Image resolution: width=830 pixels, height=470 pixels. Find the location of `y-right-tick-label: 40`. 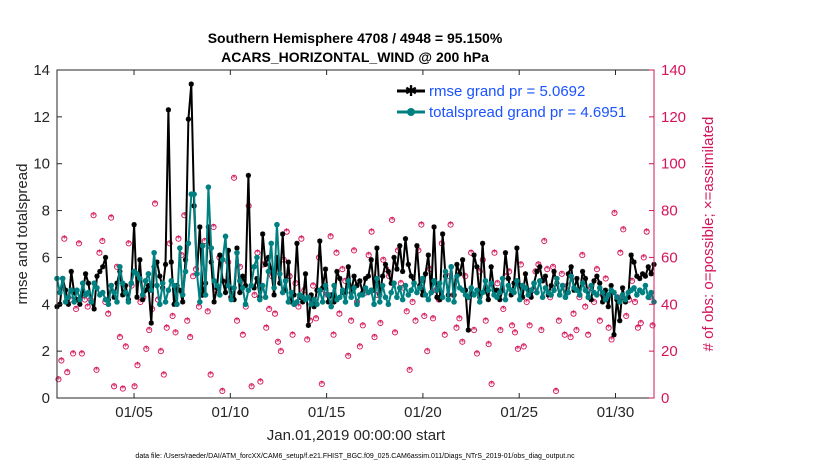

y-right-tick-label: 40 is located at coordinates (669, 304).